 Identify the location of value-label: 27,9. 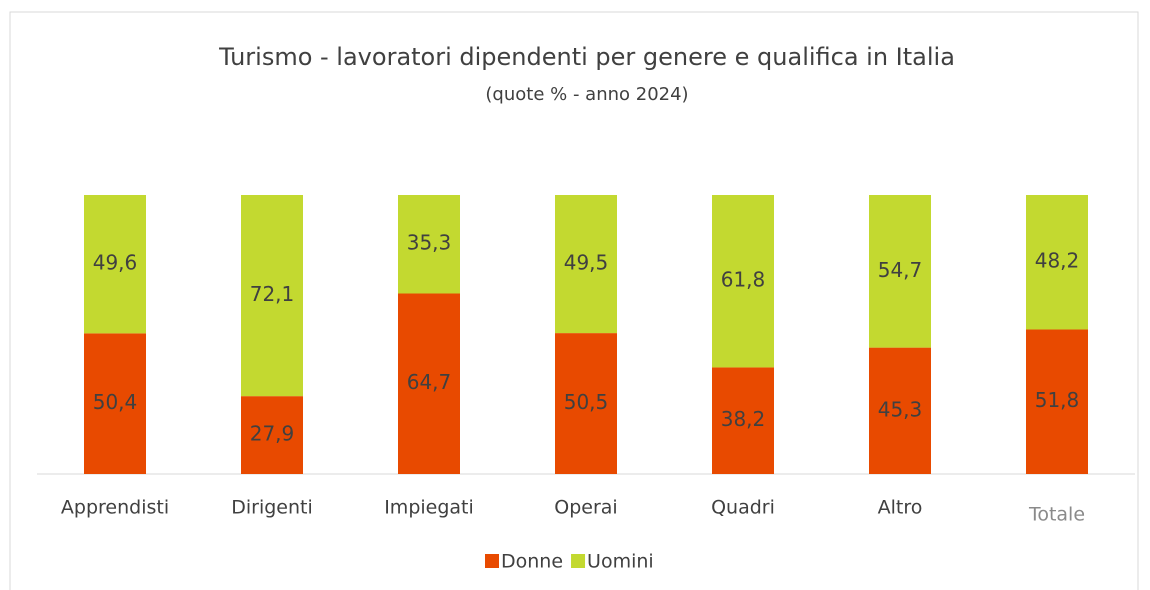
(272, 434).